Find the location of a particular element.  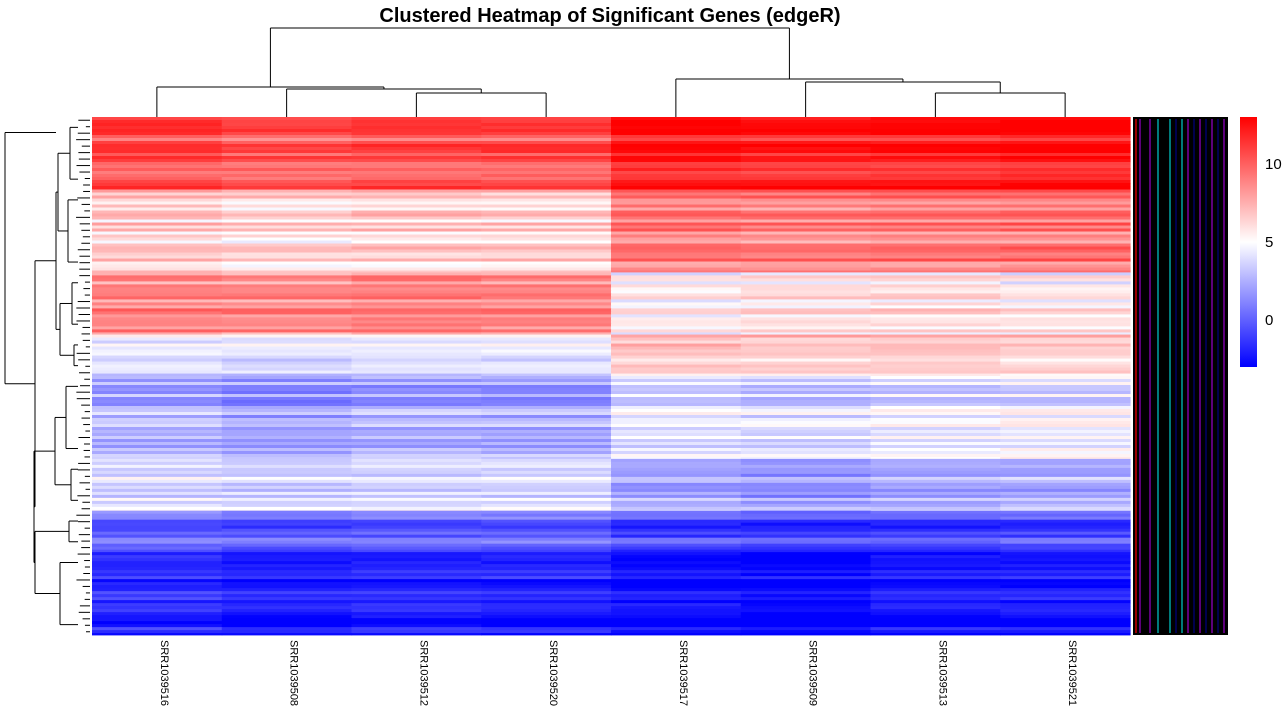

column-label: SRR1039521 is located at coordinates (1072, 673).